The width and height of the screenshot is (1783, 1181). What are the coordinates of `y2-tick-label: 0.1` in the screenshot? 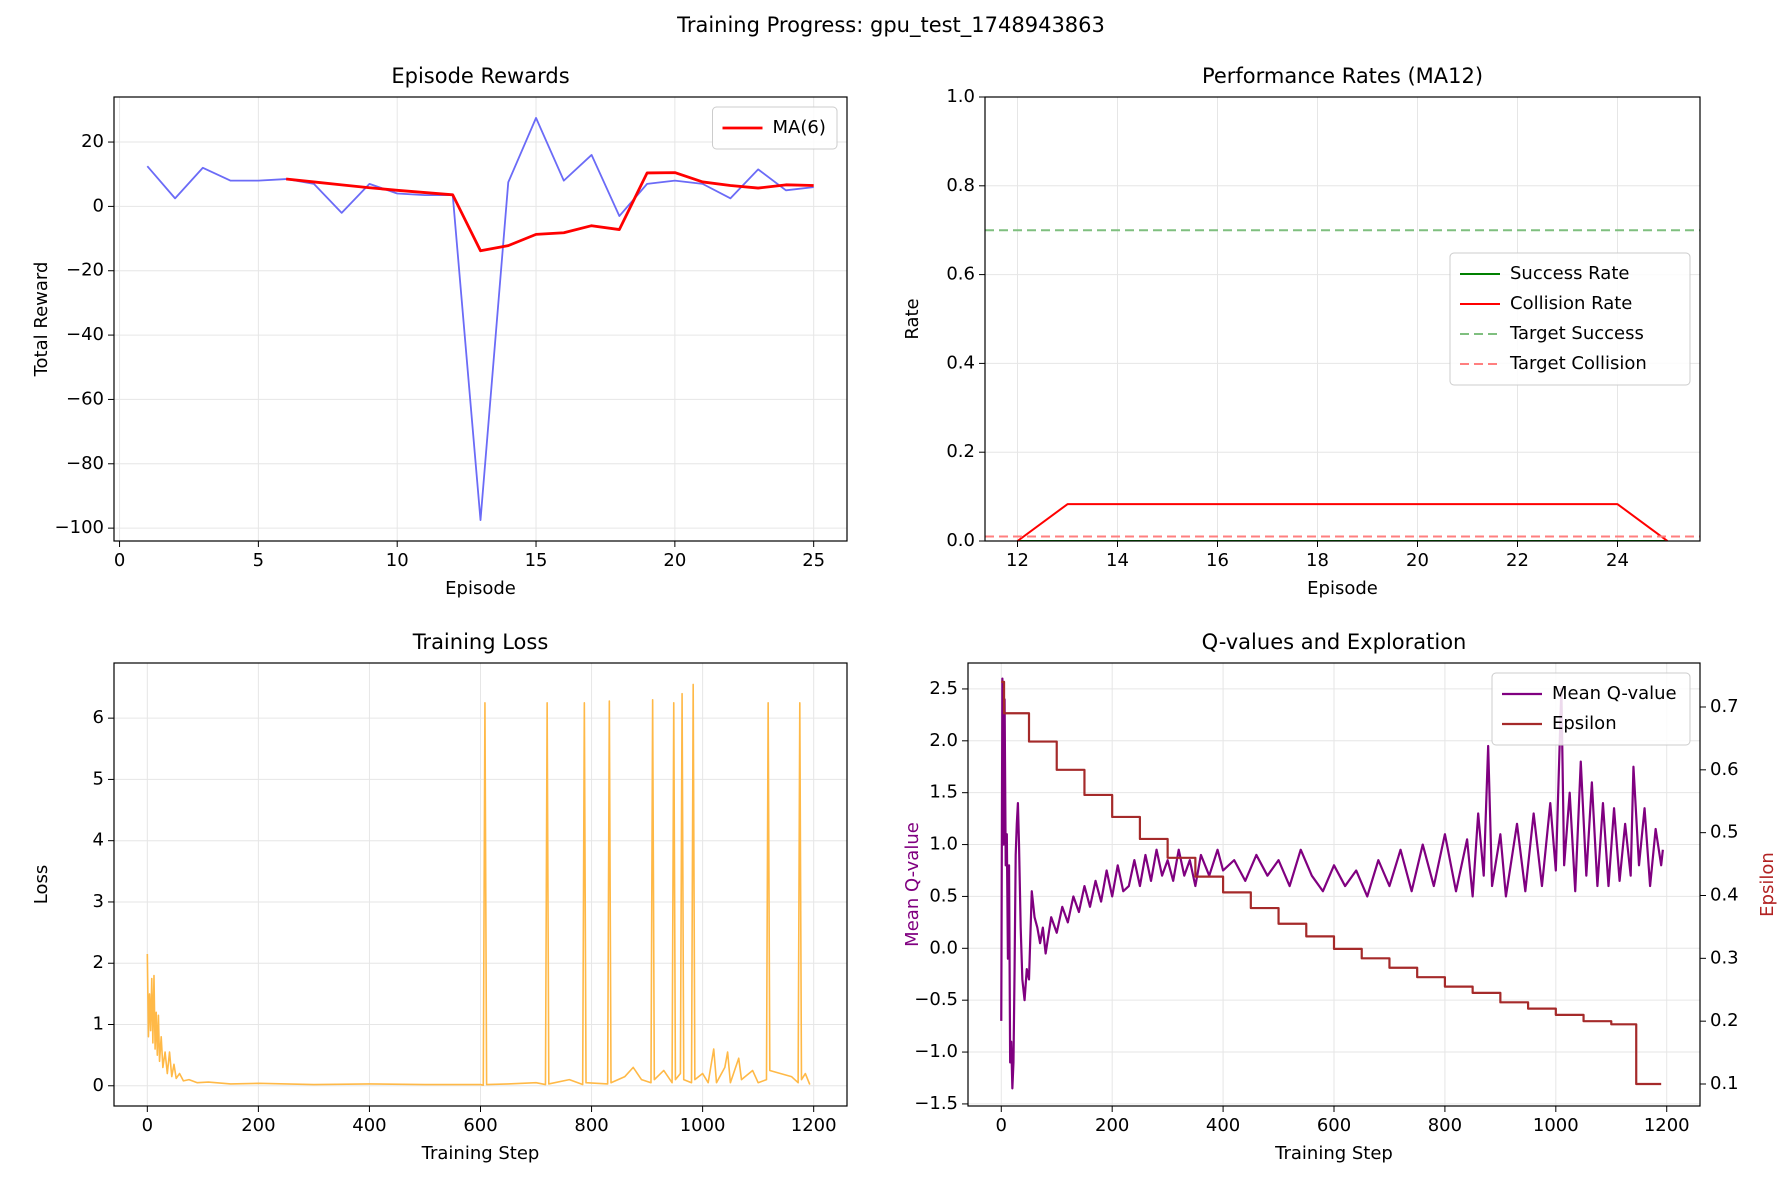 It's located at (1724, 1083).